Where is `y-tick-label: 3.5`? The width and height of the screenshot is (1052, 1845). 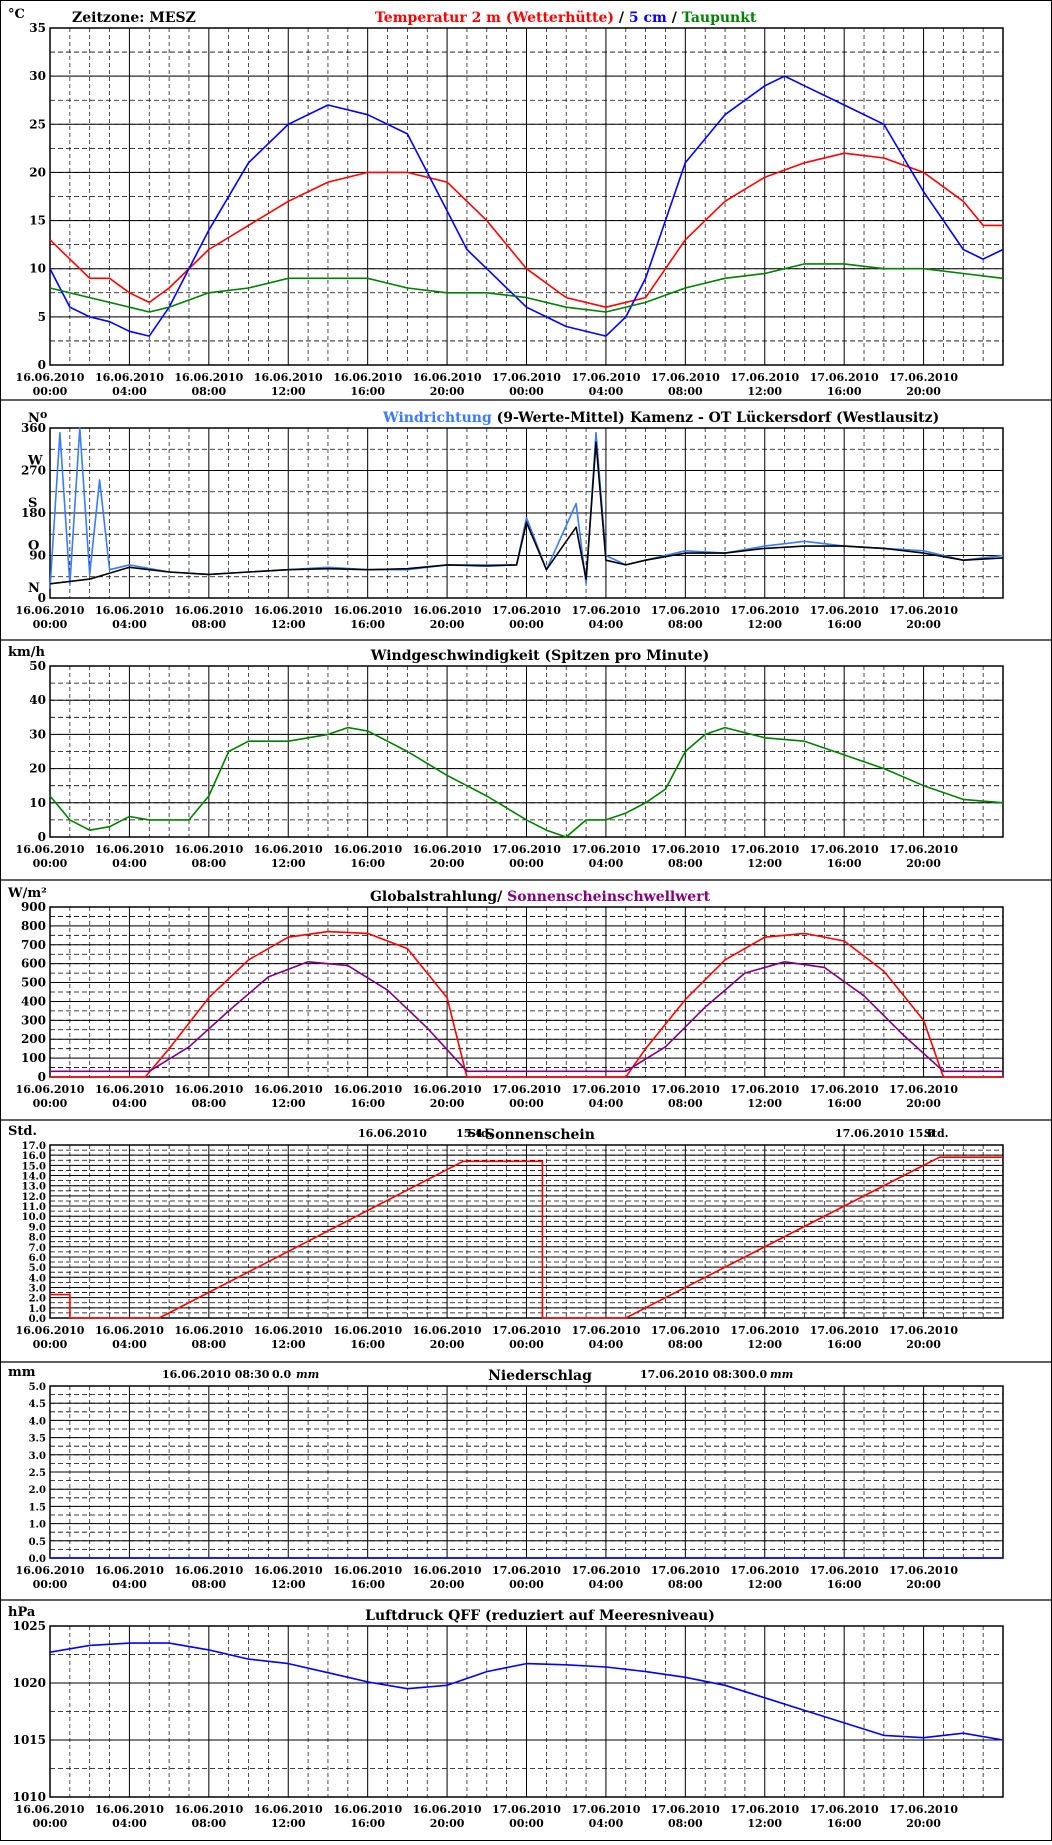
y-tick-label: 3.5 is located at coordinates (37, 1439).